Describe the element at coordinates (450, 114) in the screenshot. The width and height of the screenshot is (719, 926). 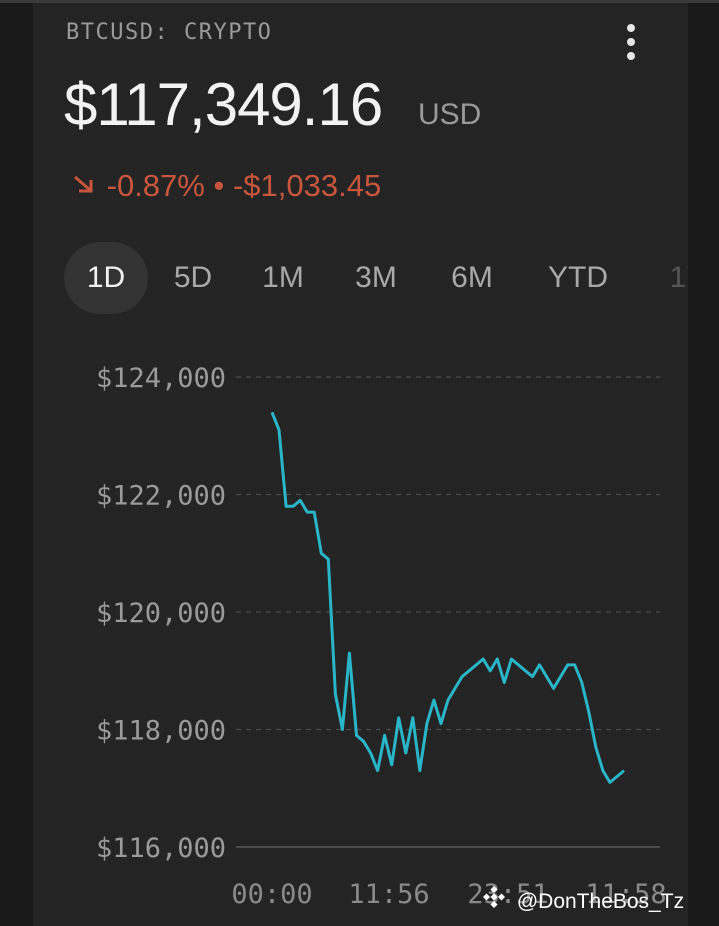
I see `currency-label: USD` at that location.